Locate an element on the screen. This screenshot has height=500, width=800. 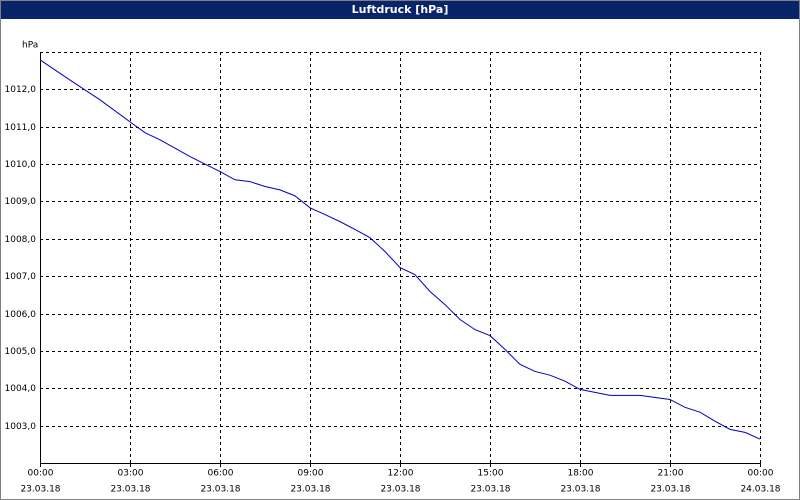
x-tick-label: 18:00 is located at coordinates (581, 474).